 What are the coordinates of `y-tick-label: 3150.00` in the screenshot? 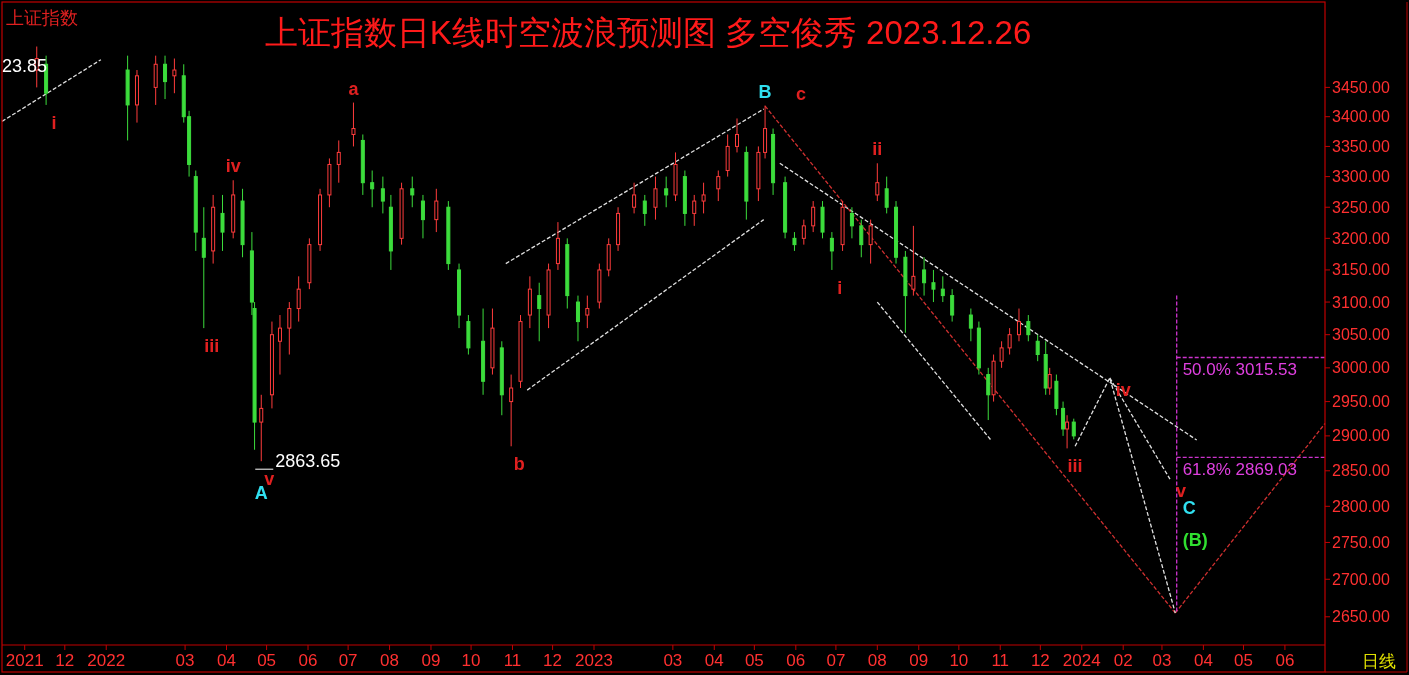 It's located at (1361, 270).